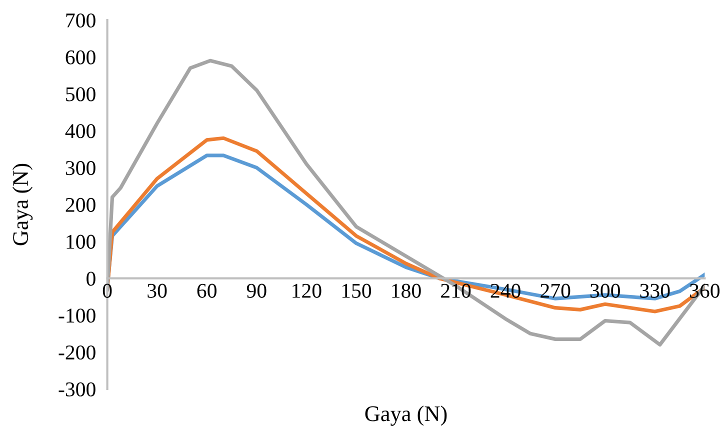  Describe the element at coordinates (81, 241) in the screenshot. I see `y-tick-label: 100` at that location.